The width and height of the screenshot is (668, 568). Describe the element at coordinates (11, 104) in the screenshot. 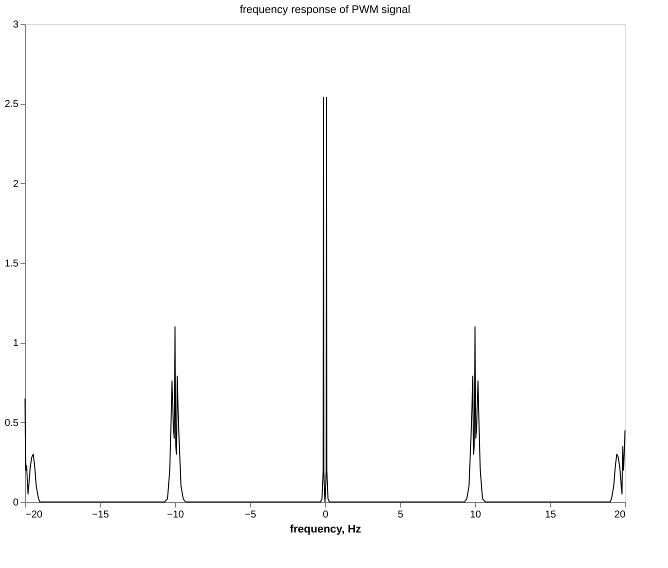

I see `y-tick-label: 2.5` at that location.